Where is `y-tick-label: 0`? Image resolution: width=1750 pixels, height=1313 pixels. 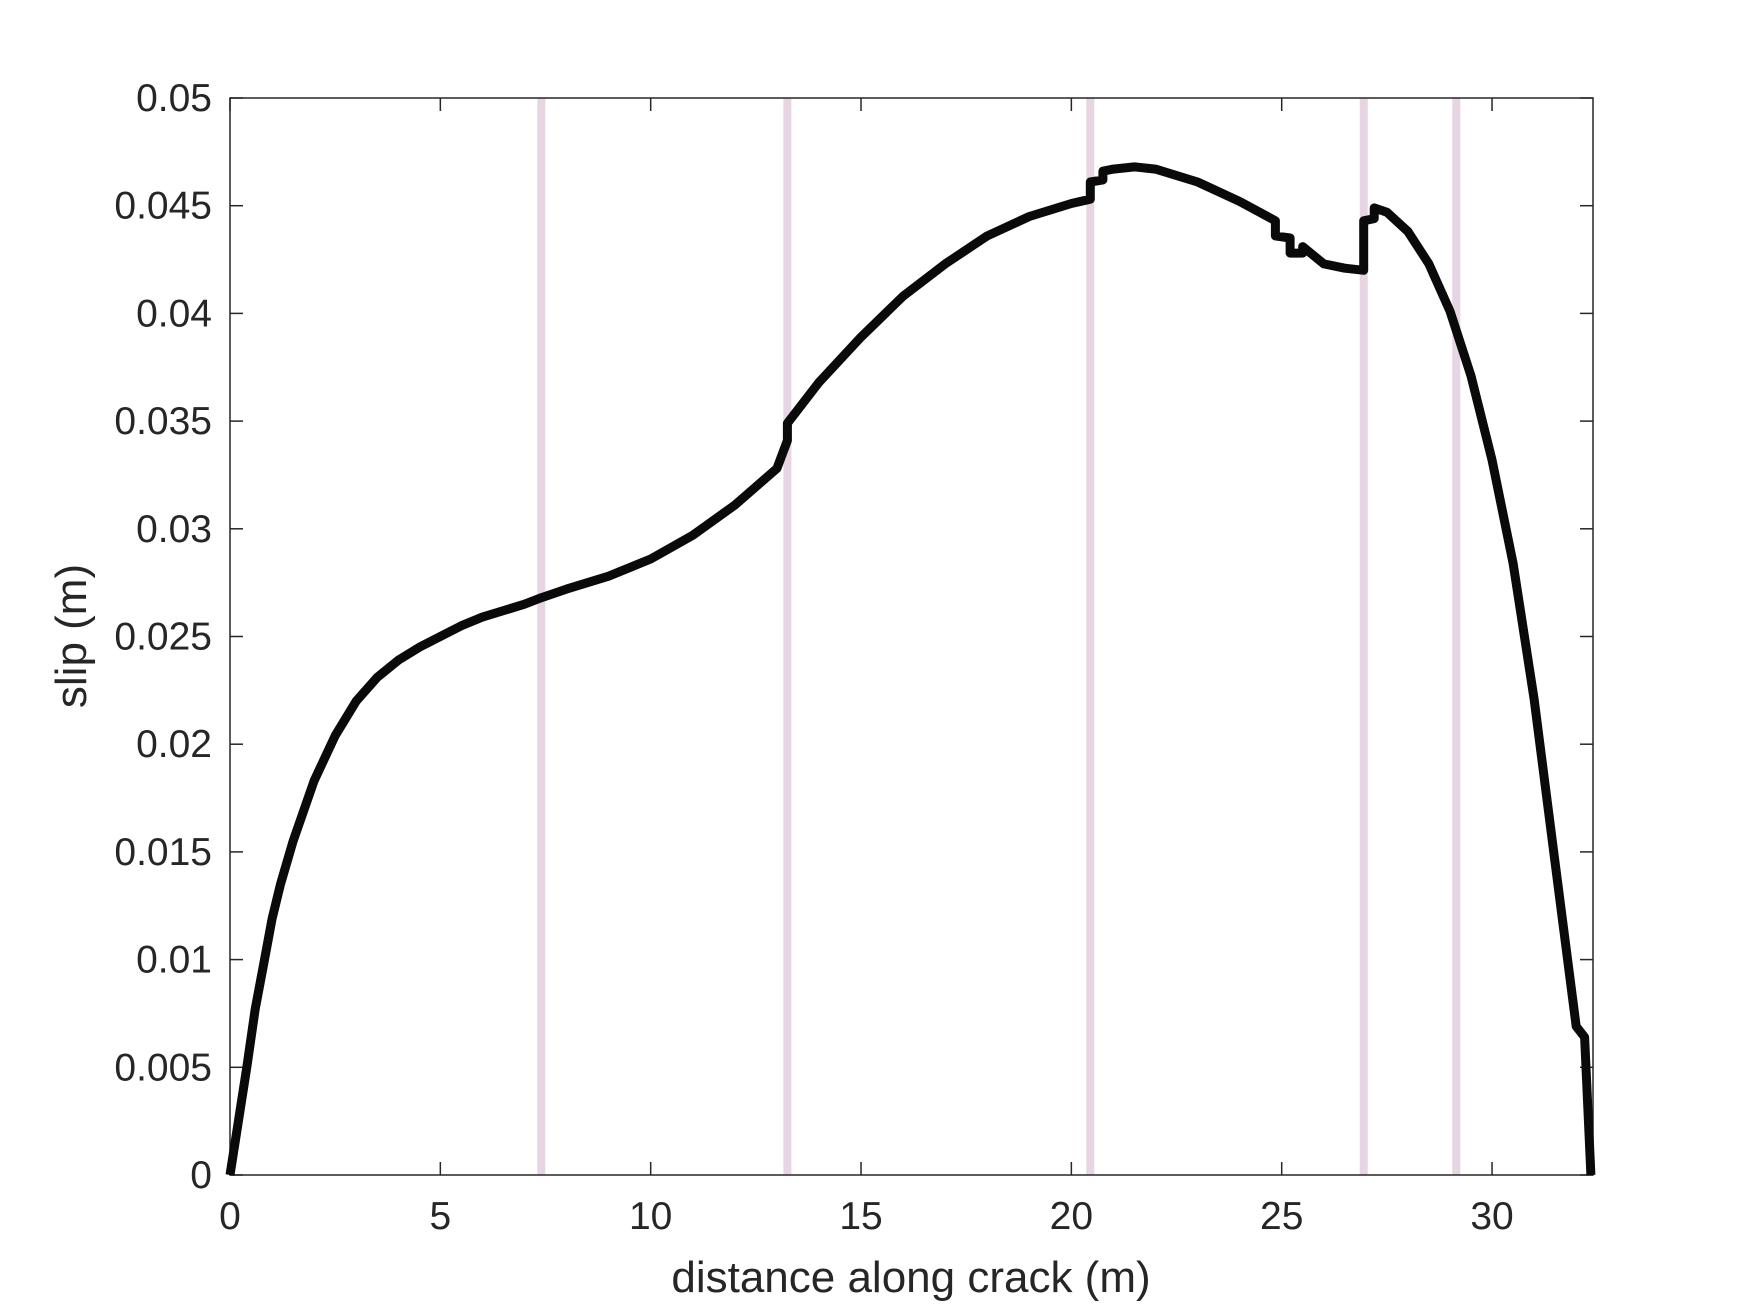
y-tick-label: 0 is located at coordinates (201, 1175).